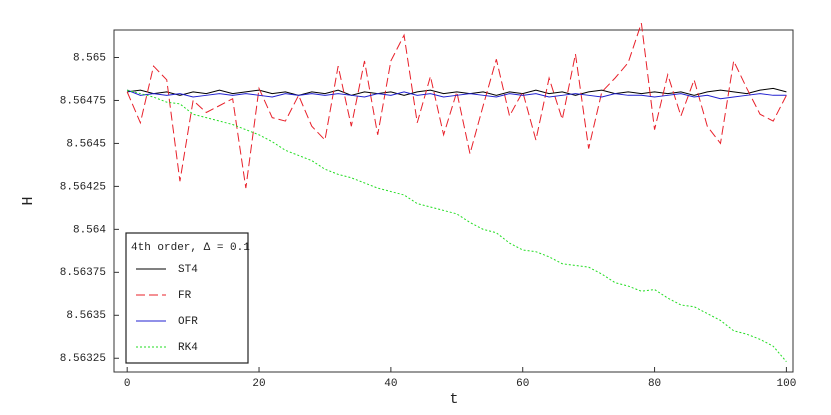 Image resolution: width=831 pixels, height=415 pixels. Describe the element at coordinates (188, 322) in the screenshot. I see `legend-label: OFR` at that location.